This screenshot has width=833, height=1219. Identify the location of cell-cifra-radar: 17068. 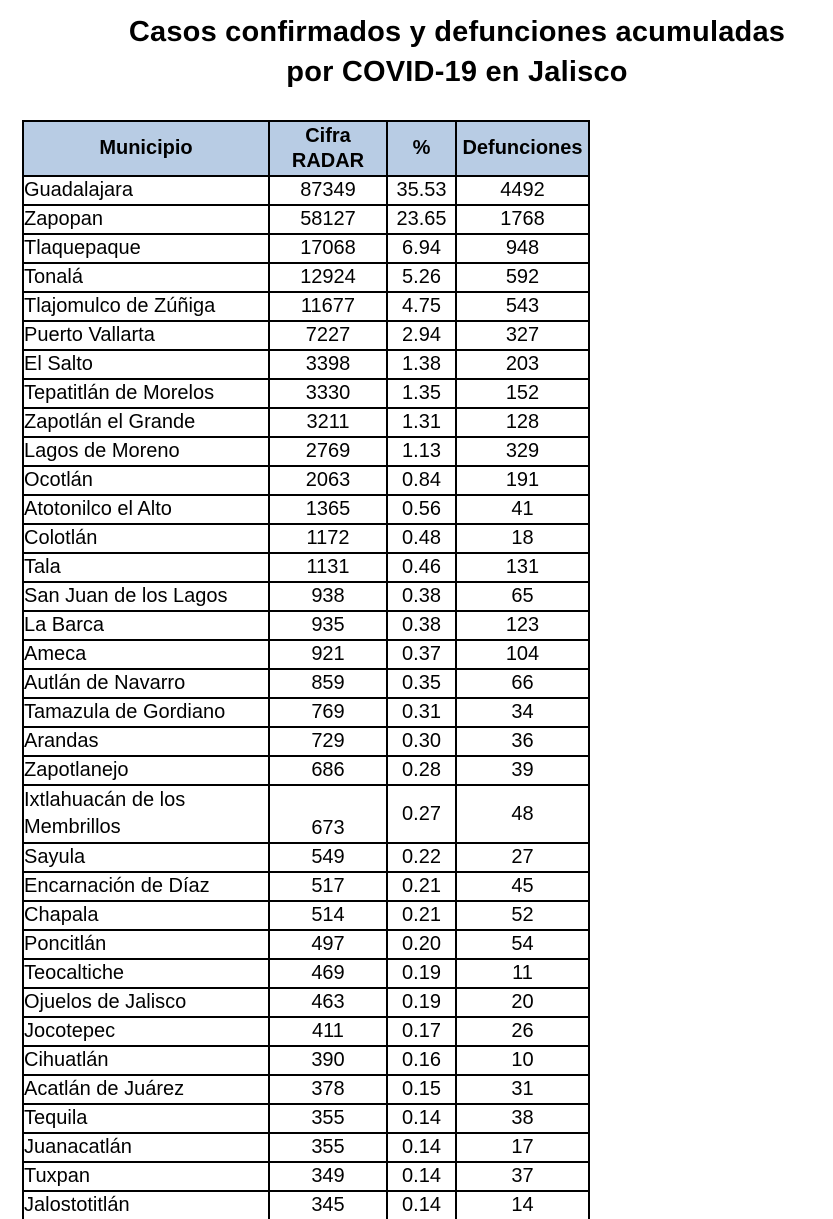
(328, 248).